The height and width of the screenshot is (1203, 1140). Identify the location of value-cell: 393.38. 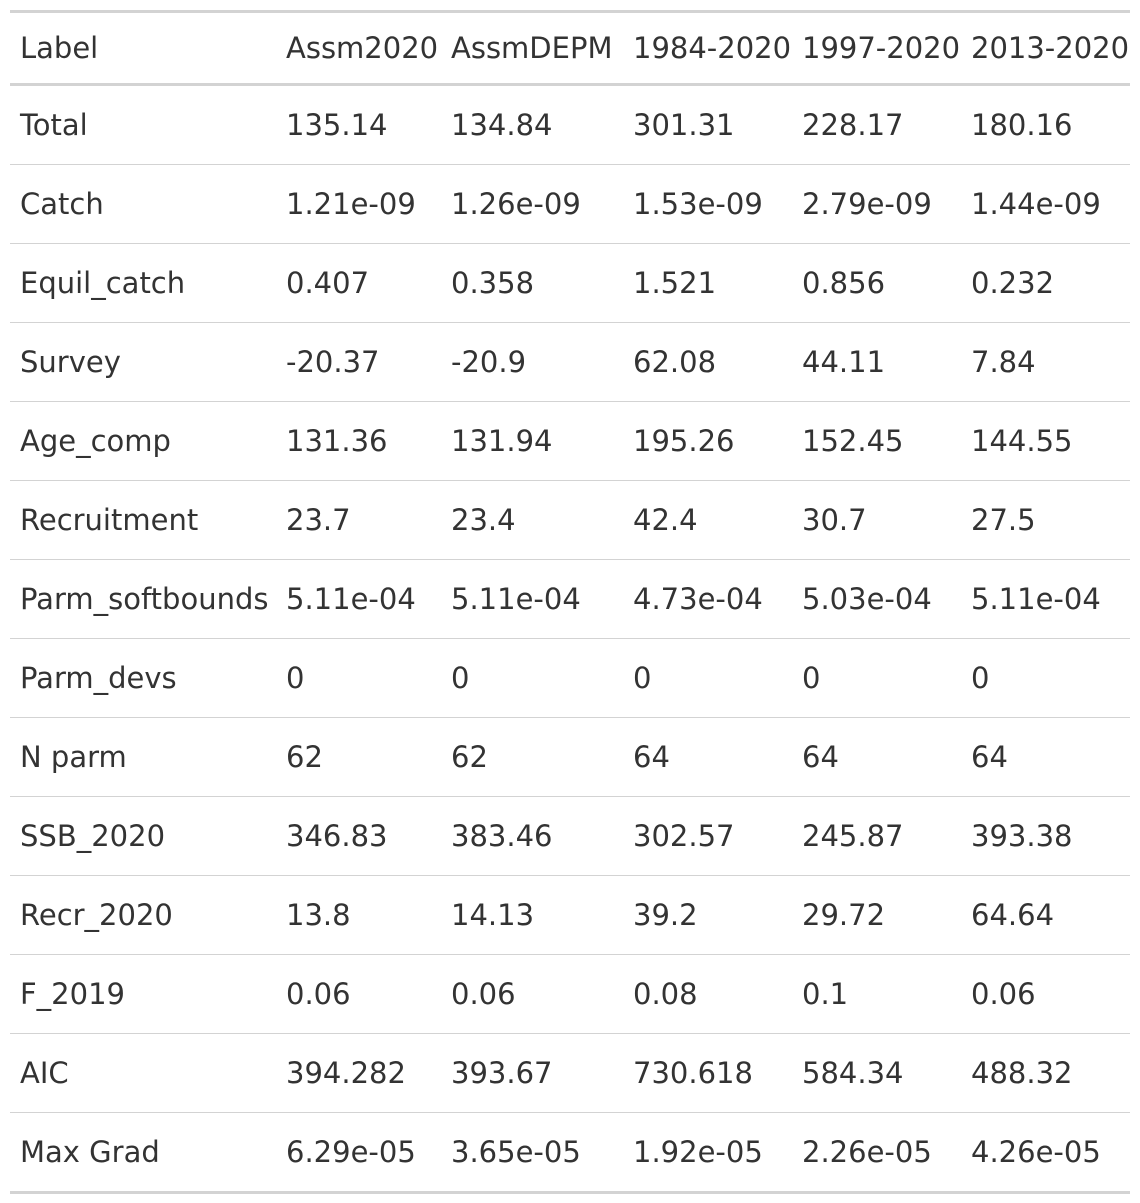
(1045, 836).